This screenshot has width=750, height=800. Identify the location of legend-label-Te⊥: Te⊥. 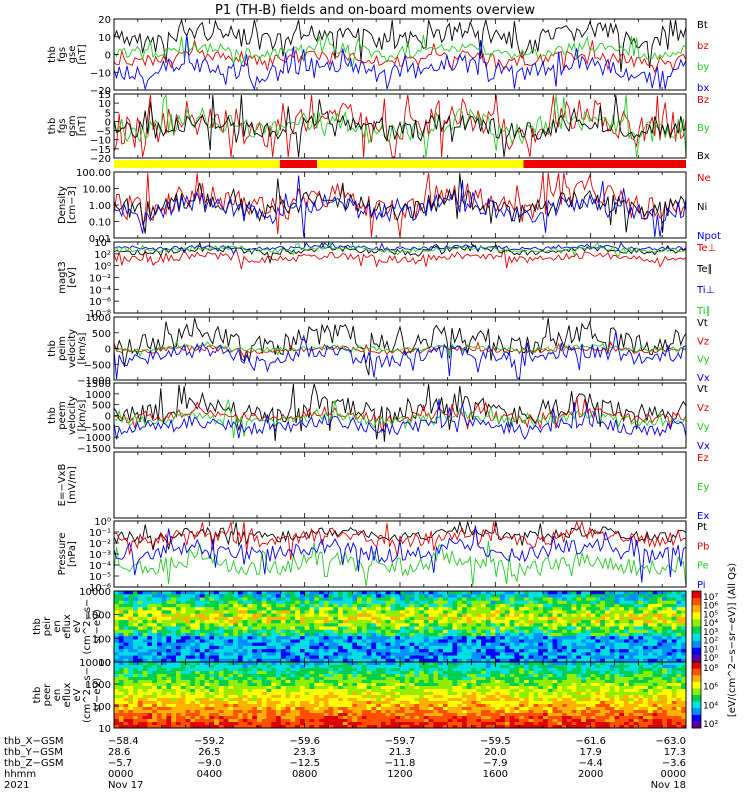
(706, 248).